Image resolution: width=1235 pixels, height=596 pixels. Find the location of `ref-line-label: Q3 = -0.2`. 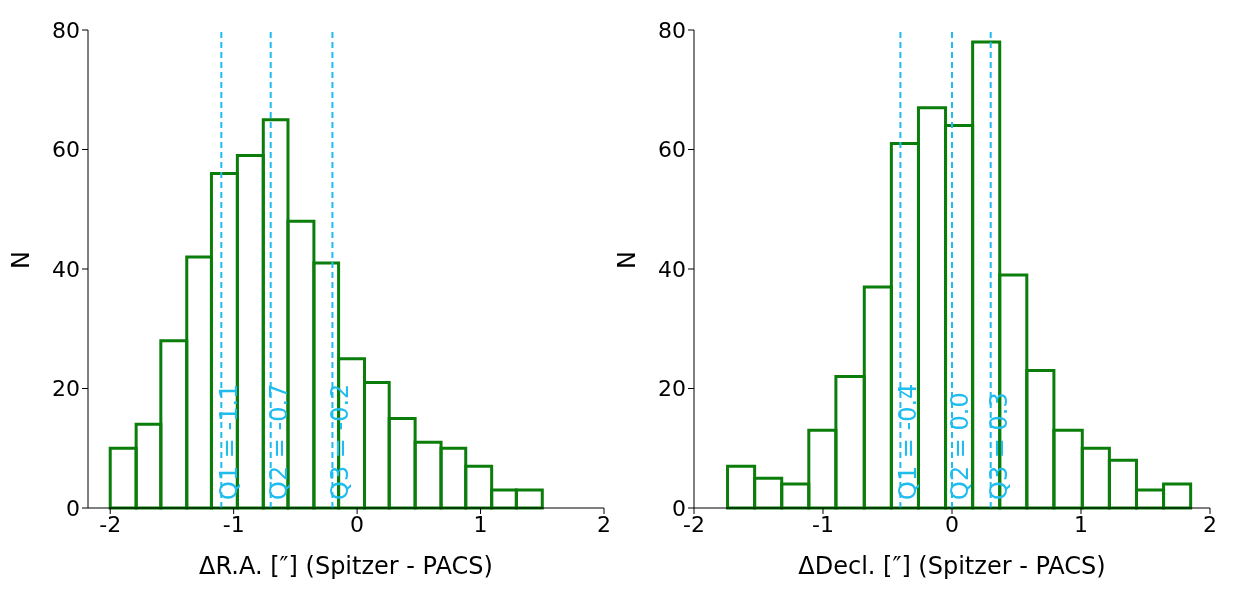

ref-line-label: Q3 = -0.2 is located at coordinates (340, 441).